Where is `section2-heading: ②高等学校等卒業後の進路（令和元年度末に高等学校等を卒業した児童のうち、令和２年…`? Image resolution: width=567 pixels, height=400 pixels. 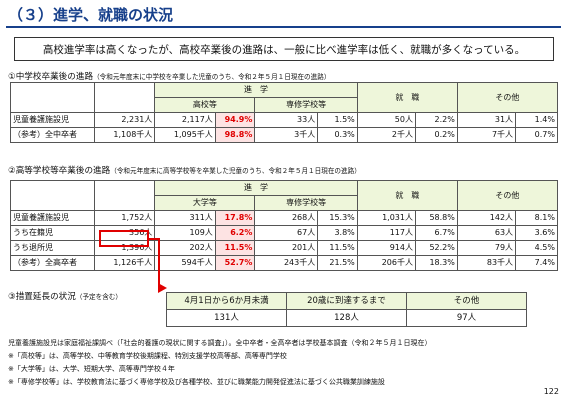
section2-heading: ②高等学校等卒業後の進路（令和元年度末に高等学校等を卒業した児童のうち、令和２年… is located at coordinates (184, 170).